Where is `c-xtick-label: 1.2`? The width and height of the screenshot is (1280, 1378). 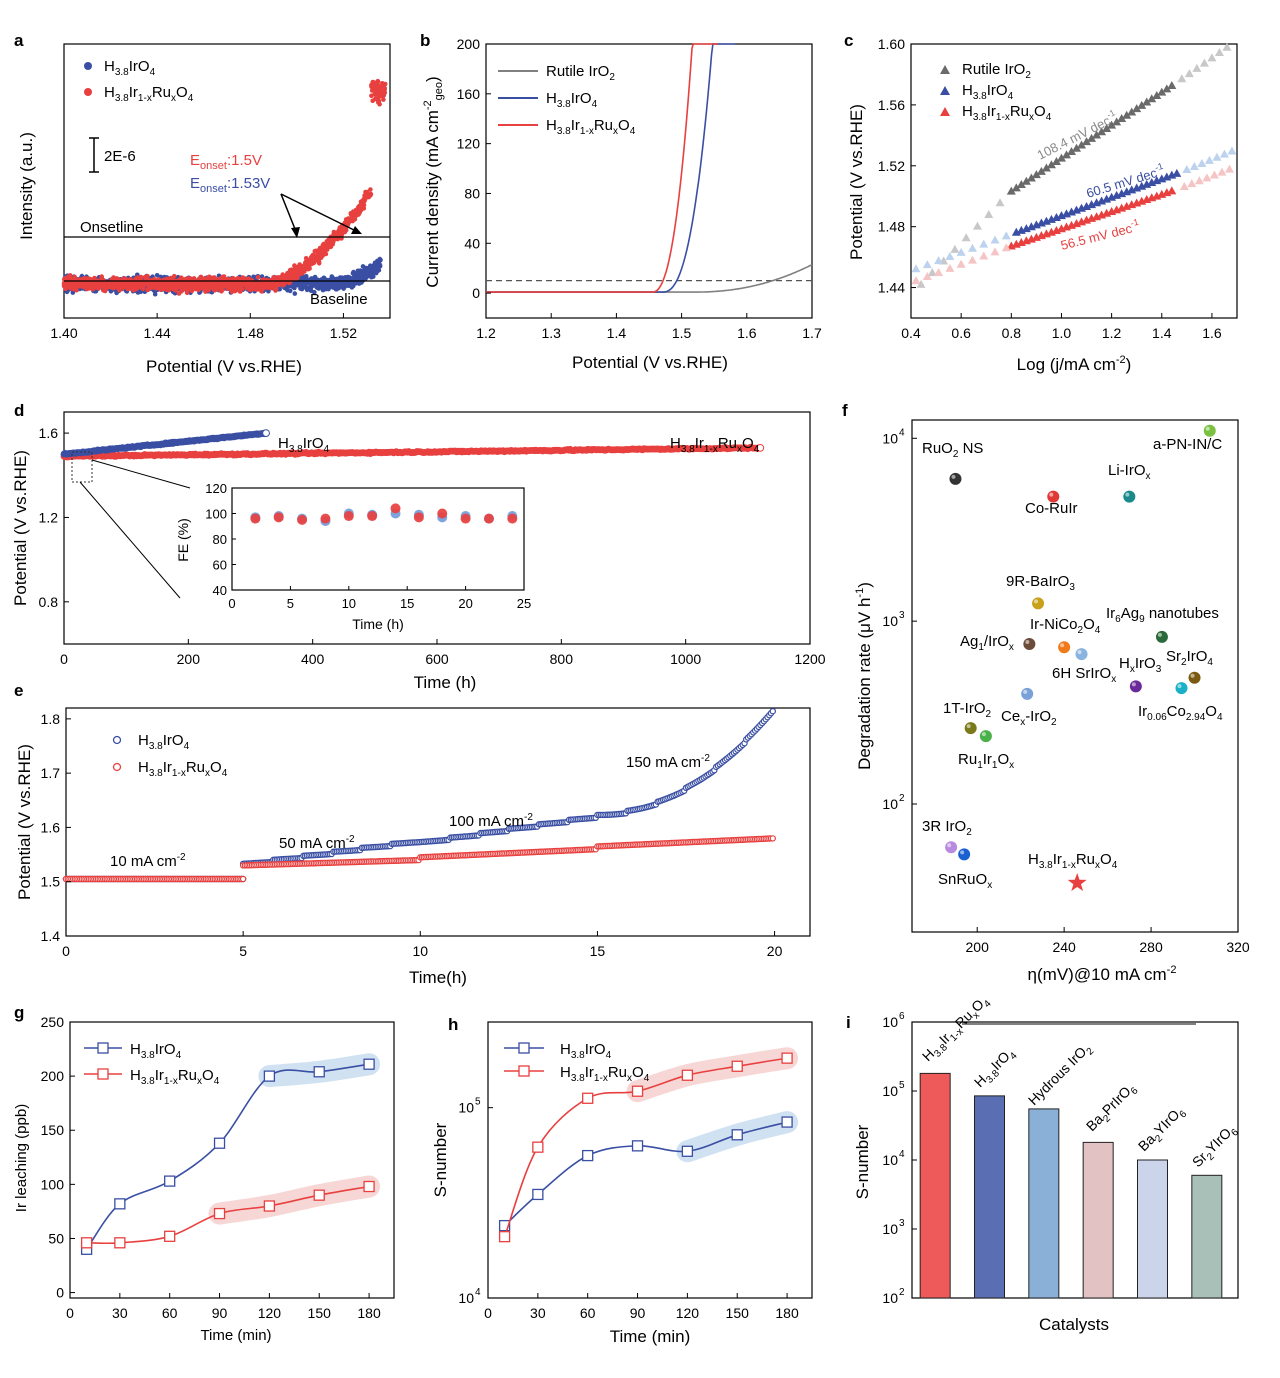 c-xtick-label: 1.2 is located at coordinates (1112, 333).